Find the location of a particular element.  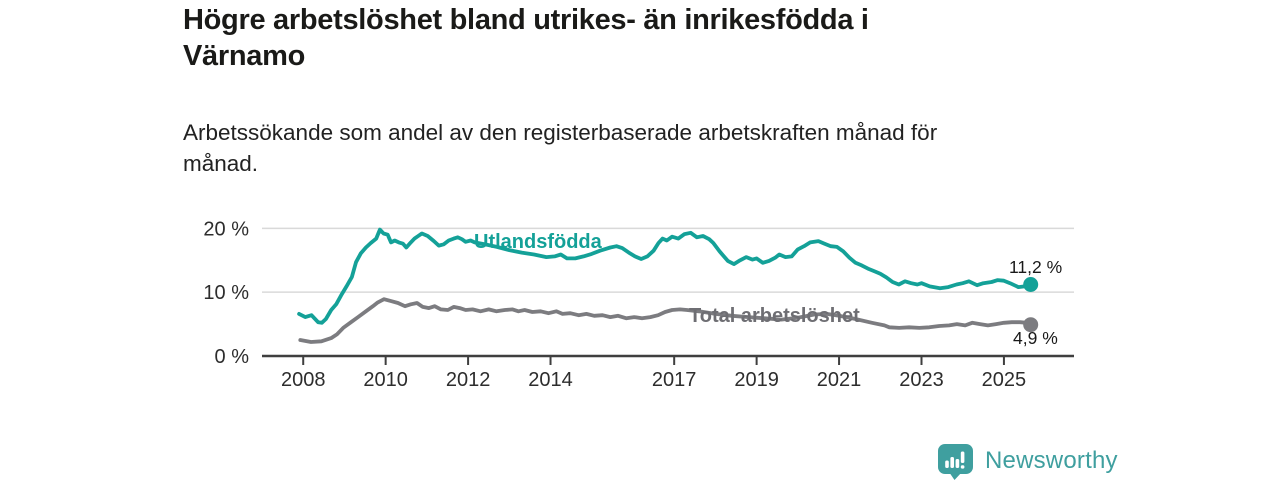

series-label-total-arbetsloshet: Total arbetslöshet is located at coordinates (774, 316).